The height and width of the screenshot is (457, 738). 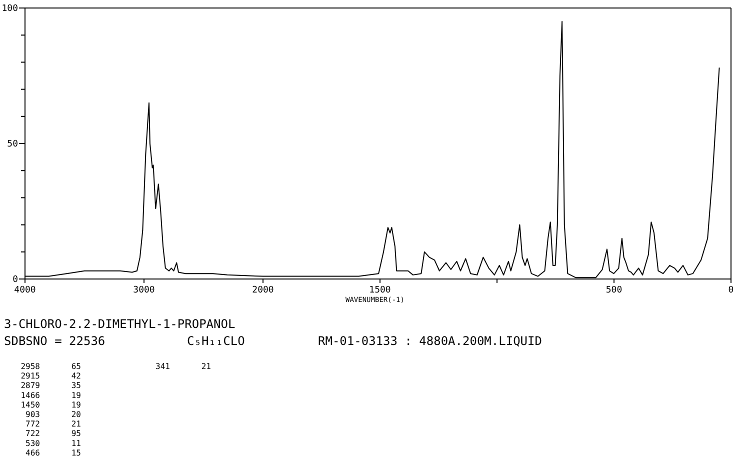 What do you see at coordinates (50, 395) in the screenshot?
I see `text: 1466 19` at bounding box center [50, 395].